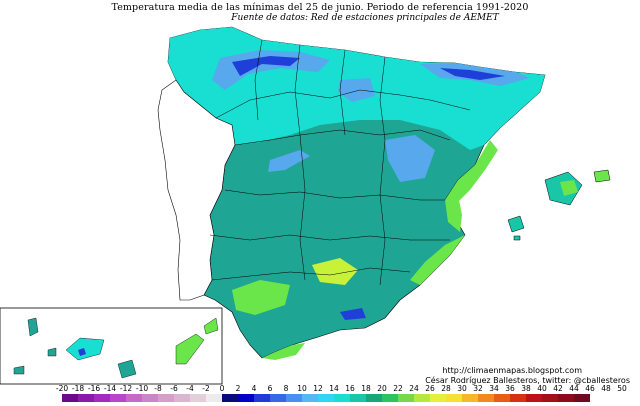  What do you see at coordinates (85, 349) in the screenshot?
I see `tenerife` at bounding box center [85, 349].